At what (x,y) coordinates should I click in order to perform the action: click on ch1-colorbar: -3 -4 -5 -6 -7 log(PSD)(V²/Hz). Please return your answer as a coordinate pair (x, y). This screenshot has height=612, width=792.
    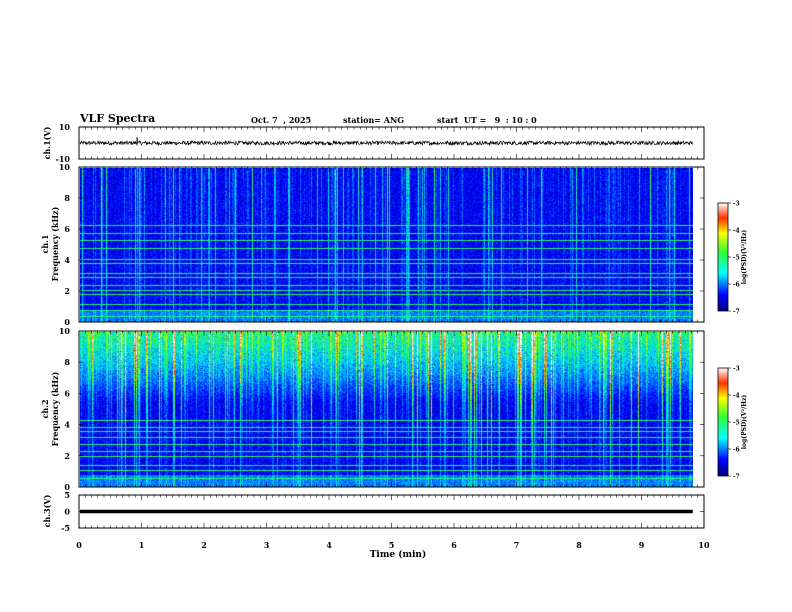
    Looking at the image, I should click on (732, 258).